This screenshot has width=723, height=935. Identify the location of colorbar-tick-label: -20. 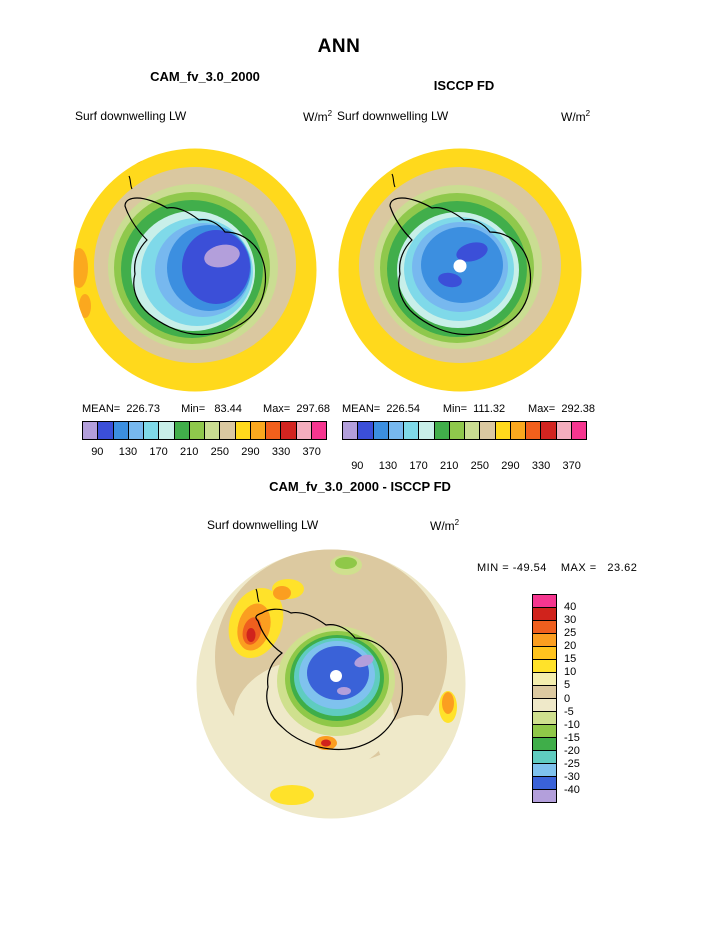
(572, 750).